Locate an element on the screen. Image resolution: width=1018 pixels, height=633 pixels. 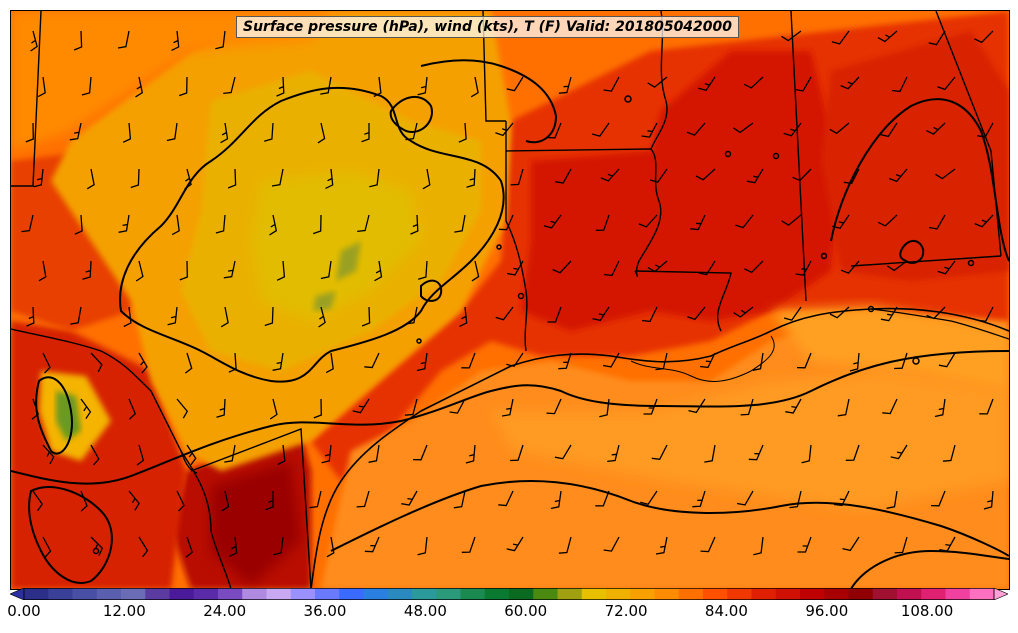
border-tx-ok-north is located at coordinates (26, 99).